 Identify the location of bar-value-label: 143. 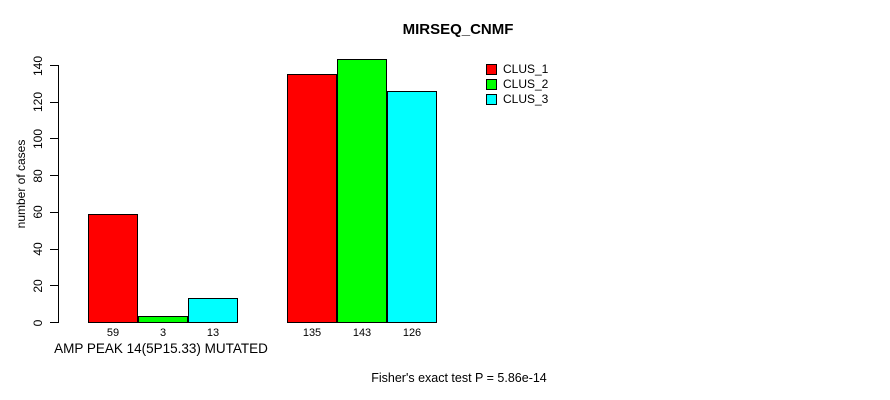
(362, 333).